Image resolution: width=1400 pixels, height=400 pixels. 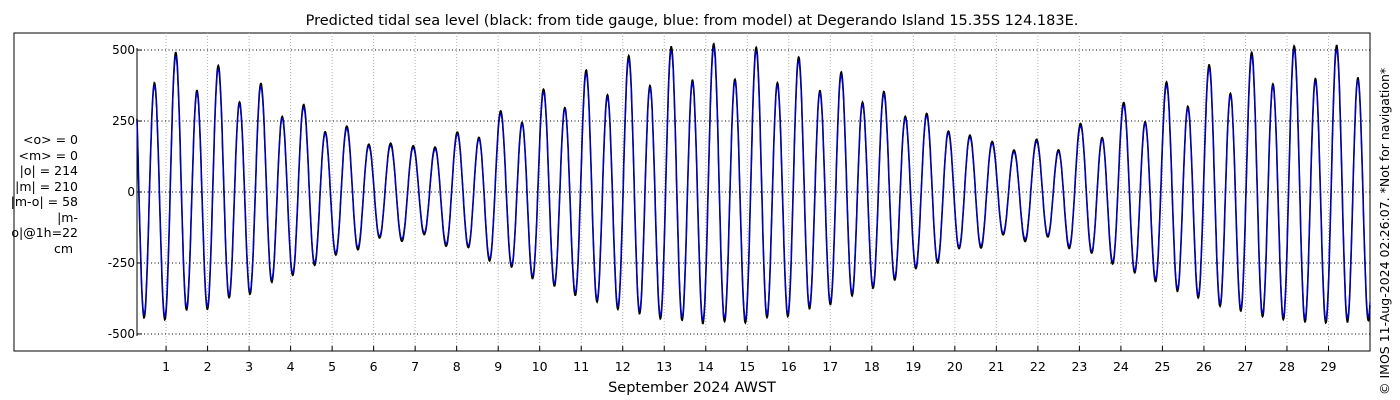 What do you see at coordinates (1287, 366) in the screenshot?
I see `x-tick-label: 28` at bounding box center [1287, 366].